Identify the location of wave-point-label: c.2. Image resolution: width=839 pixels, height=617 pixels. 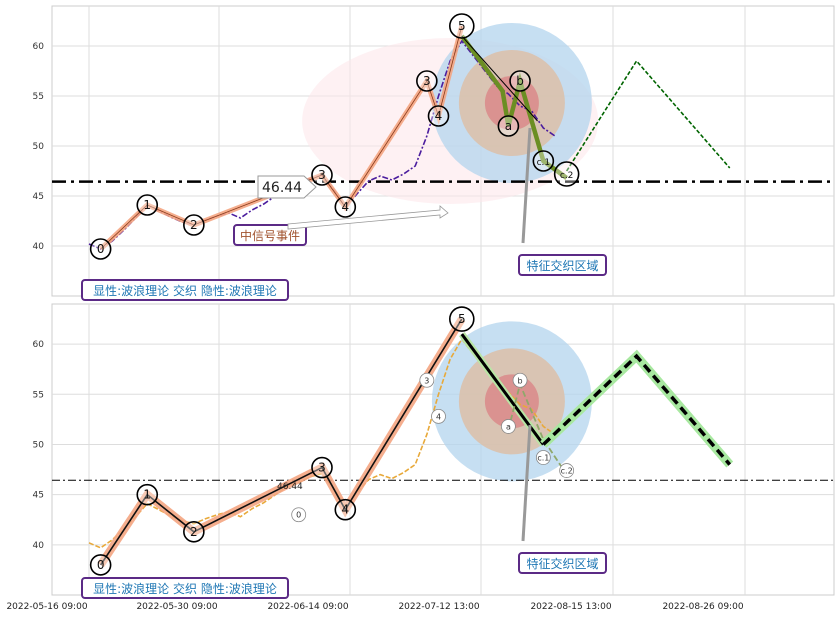
(567, 176).